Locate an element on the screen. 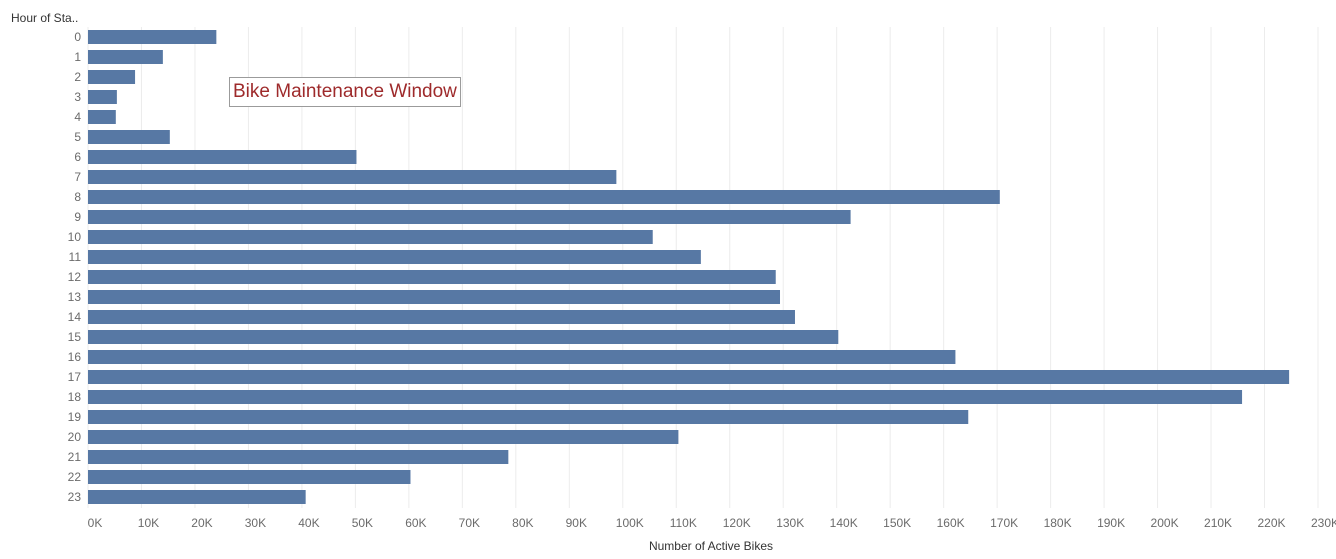 This screenshot has height=559, width=1336. y-tick-label: 21 is located at coordinates (75, 457).